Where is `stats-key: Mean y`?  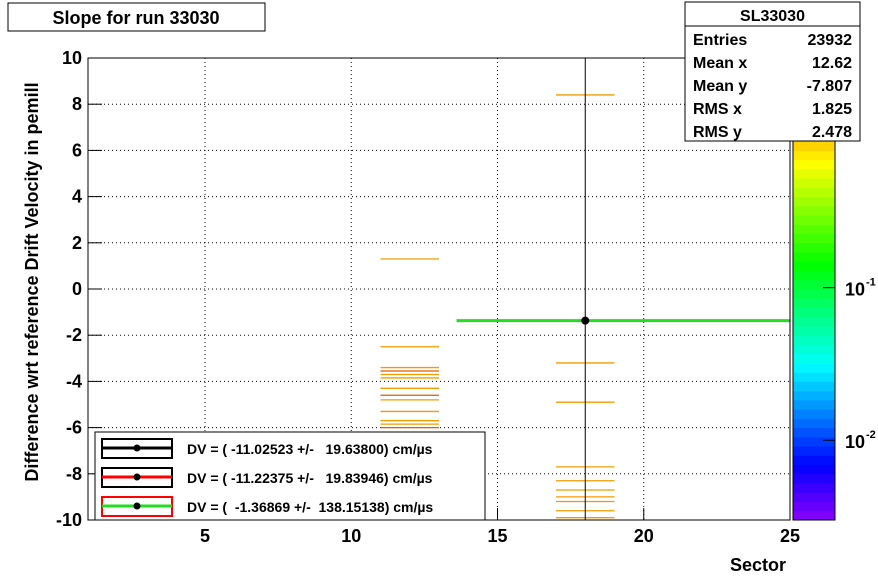 stats-key: Mean y is located at coordinates (720, 86).